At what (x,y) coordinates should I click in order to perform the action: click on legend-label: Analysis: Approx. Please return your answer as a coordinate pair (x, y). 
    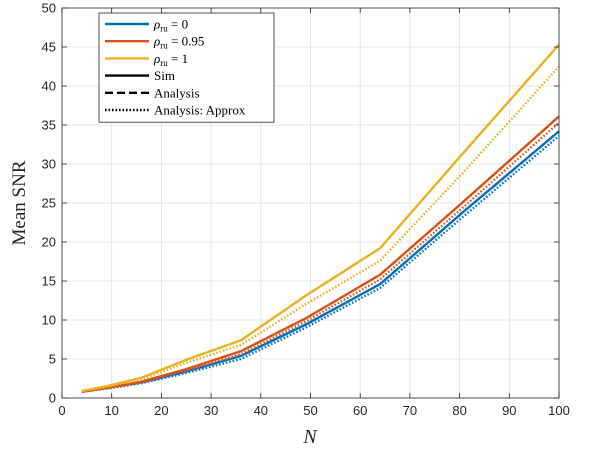
    Looking at the image, I should click on (200, 110).